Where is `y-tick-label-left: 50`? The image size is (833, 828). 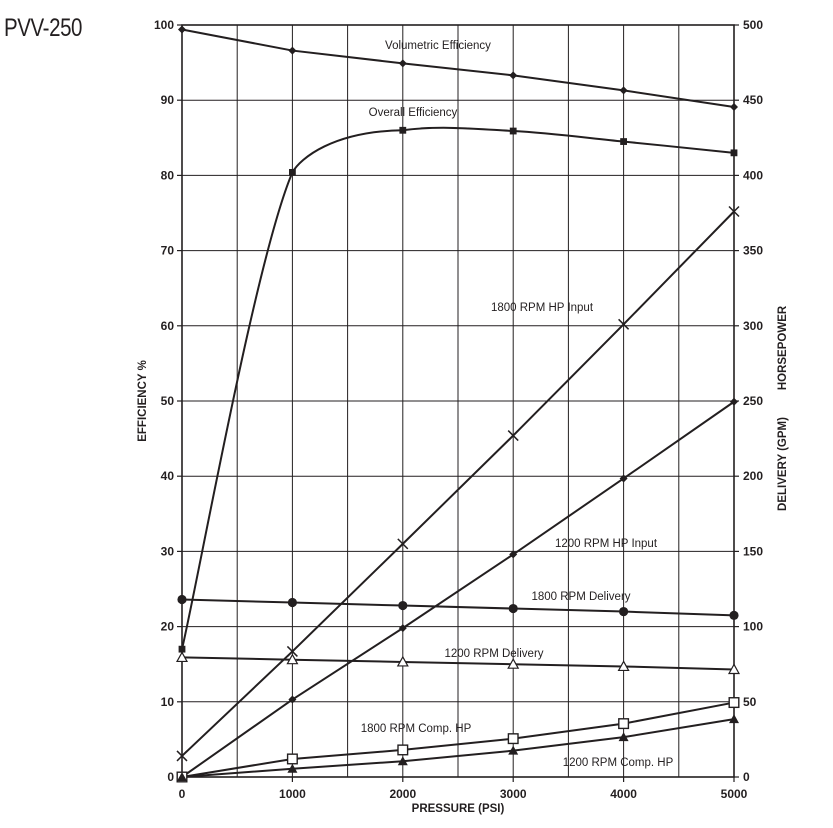 y-tick-label-left: 50 is located at coordinates (168, 401).